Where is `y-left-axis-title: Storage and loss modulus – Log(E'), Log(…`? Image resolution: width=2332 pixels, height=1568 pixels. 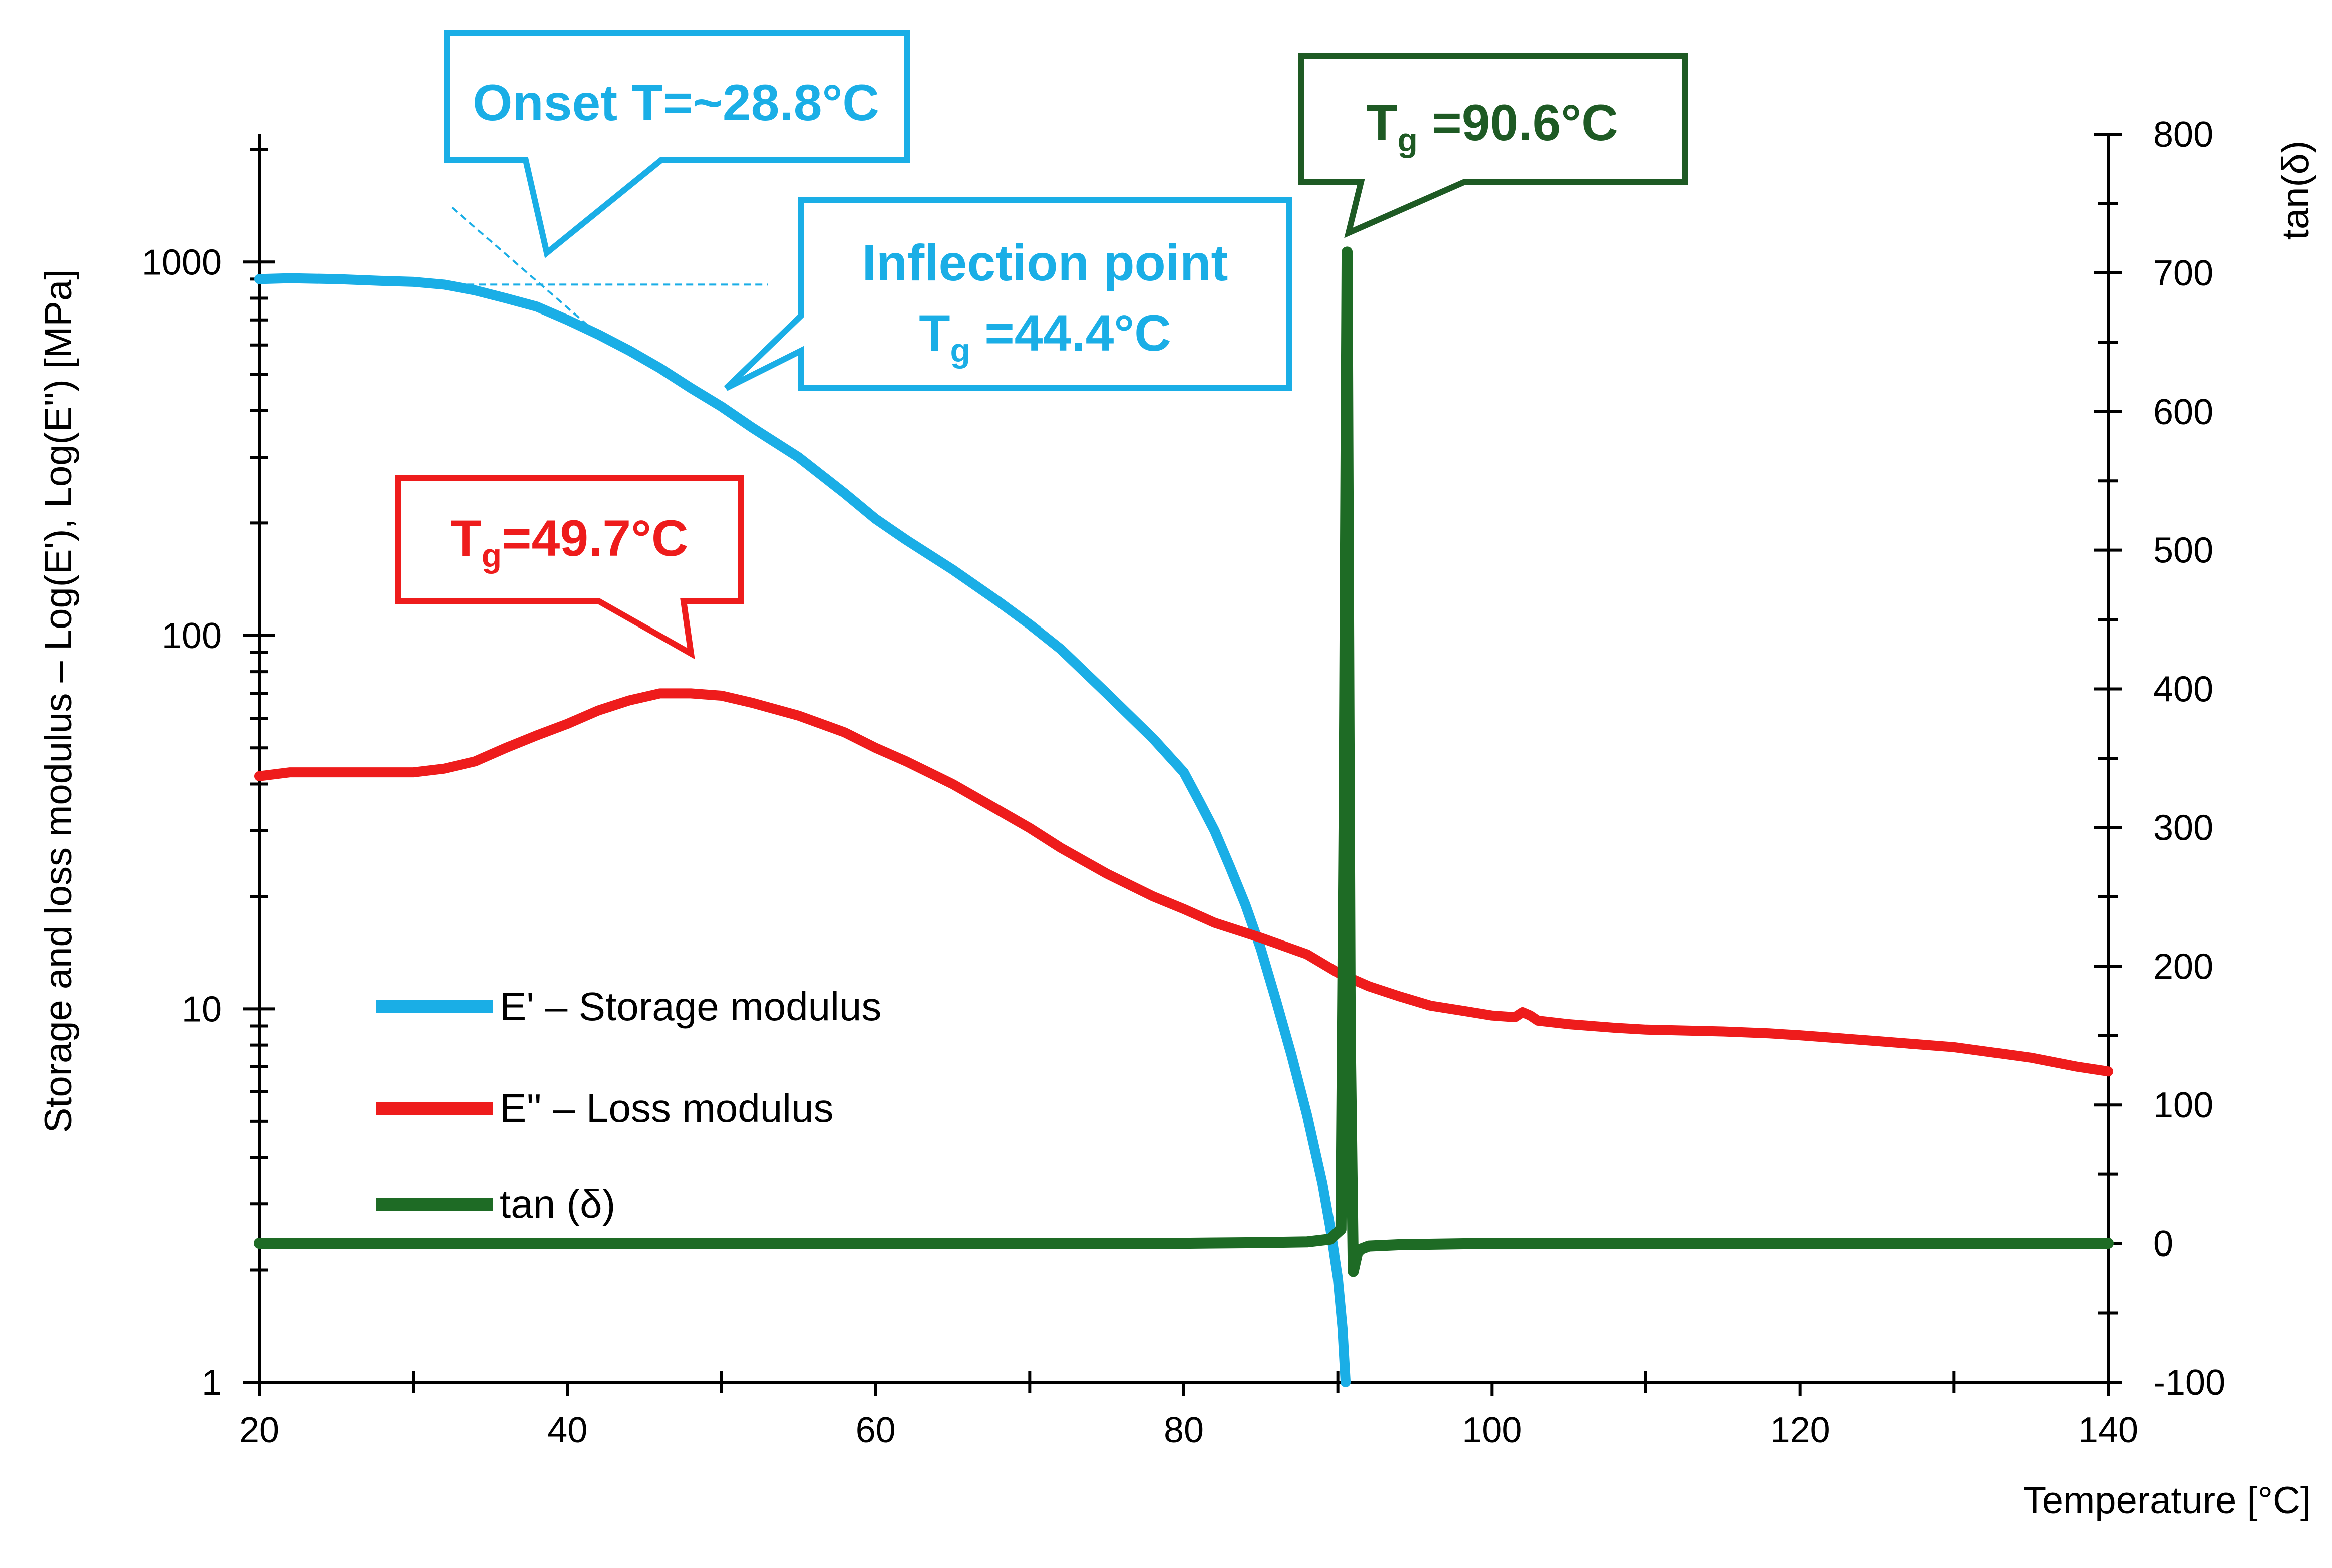 y-left-axis-title: Storage and loss modulus – Log(E'), Log(… is located at coordinates (59, 701).